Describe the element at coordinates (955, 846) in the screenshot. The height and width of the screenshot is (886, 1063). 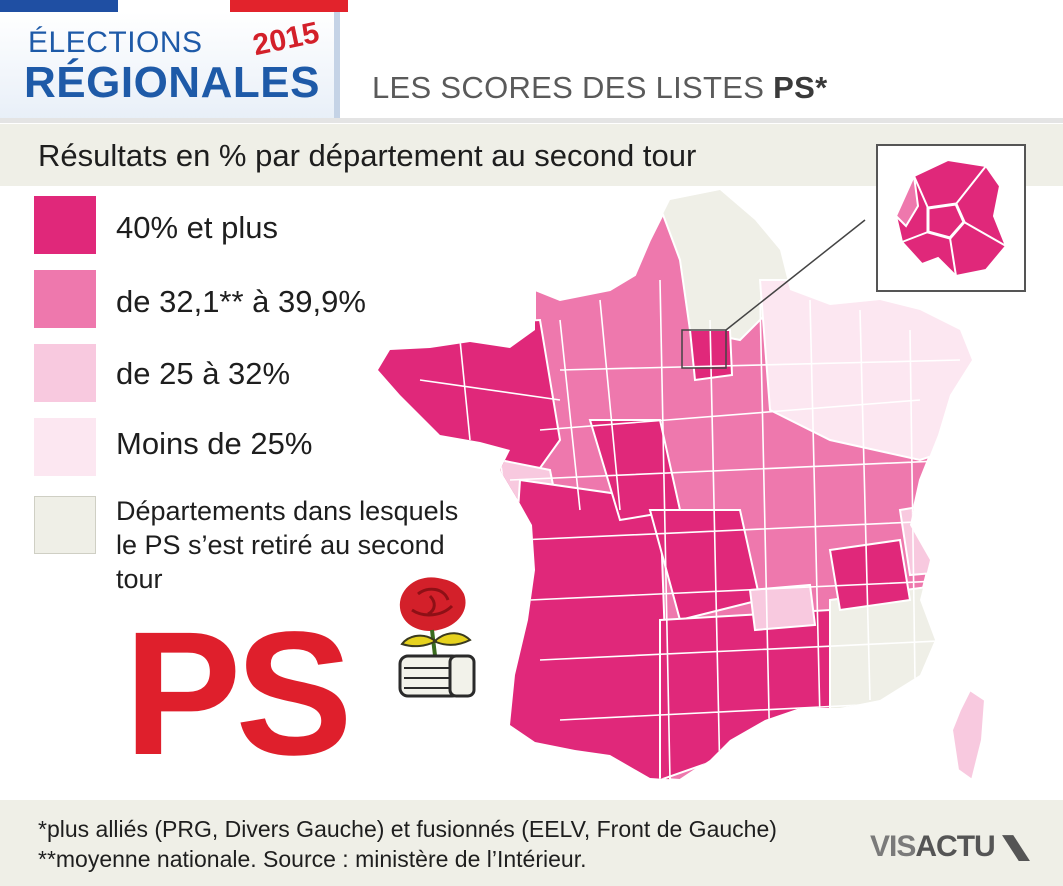
I see `brand-part2: ACTU` at that location.